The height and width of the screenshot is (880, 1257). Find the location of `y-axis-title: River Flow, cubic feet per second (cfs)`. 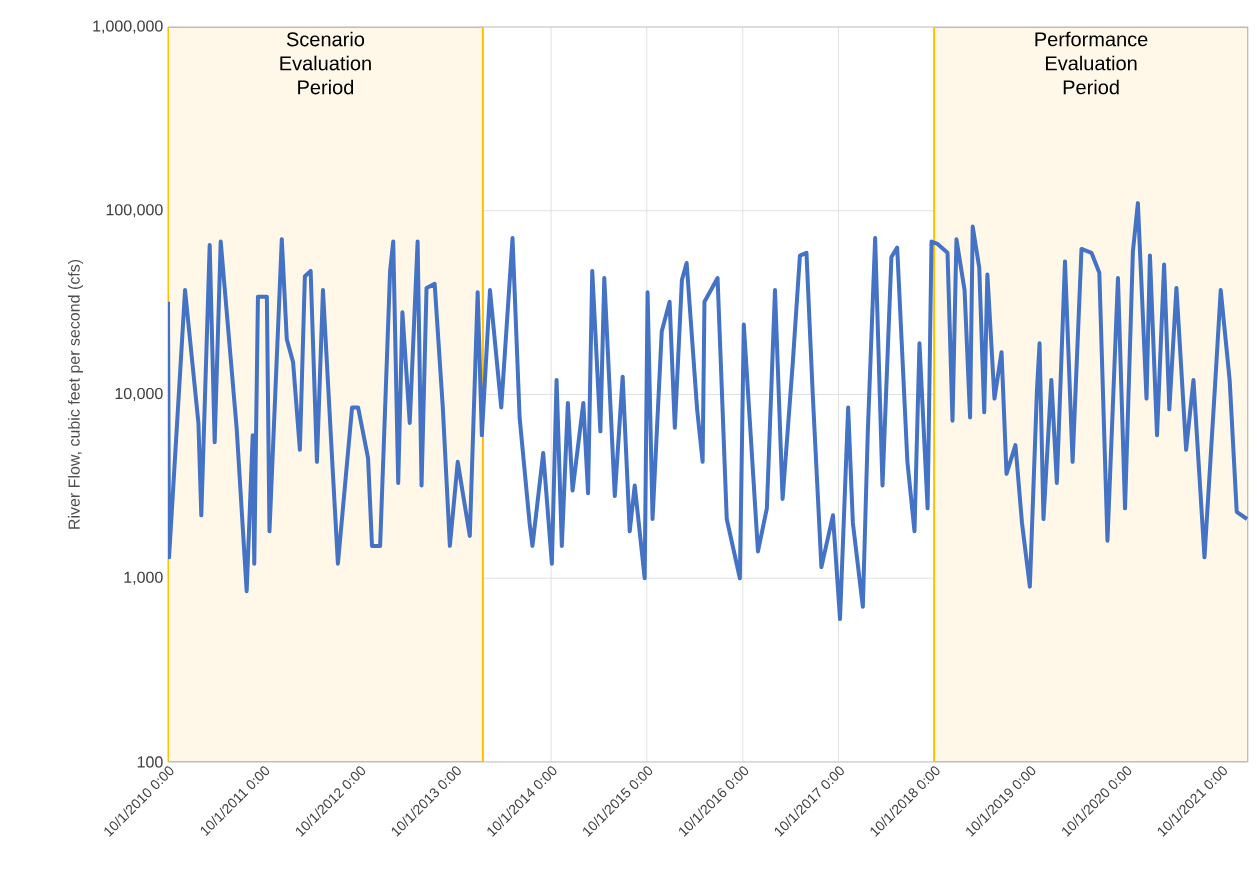

y-axis-title: River Flow, cubic feet per second (cfs) is located at coordinates (75, 394).